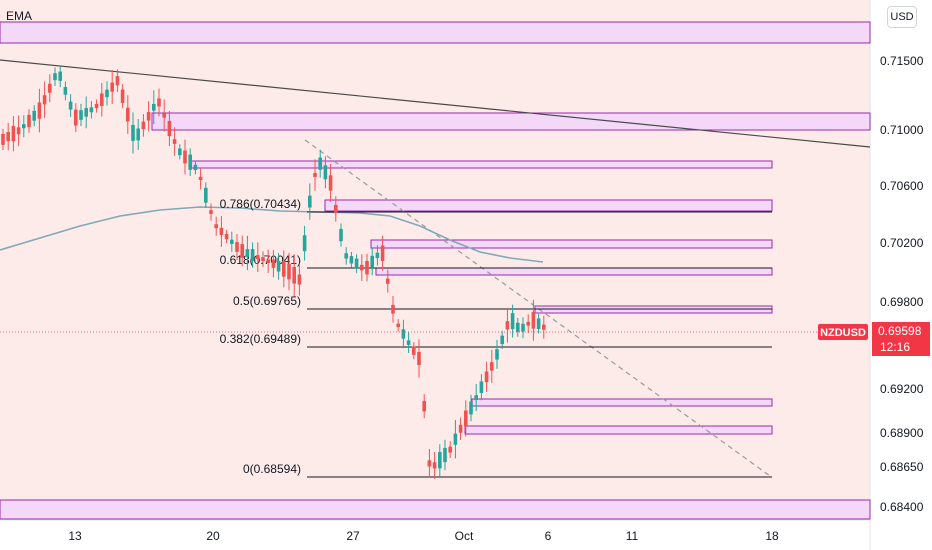 The height and width of the screenshot is (550, 932). I want to click on fib-level-label: 0.786(0.70434), so click(260, 204).